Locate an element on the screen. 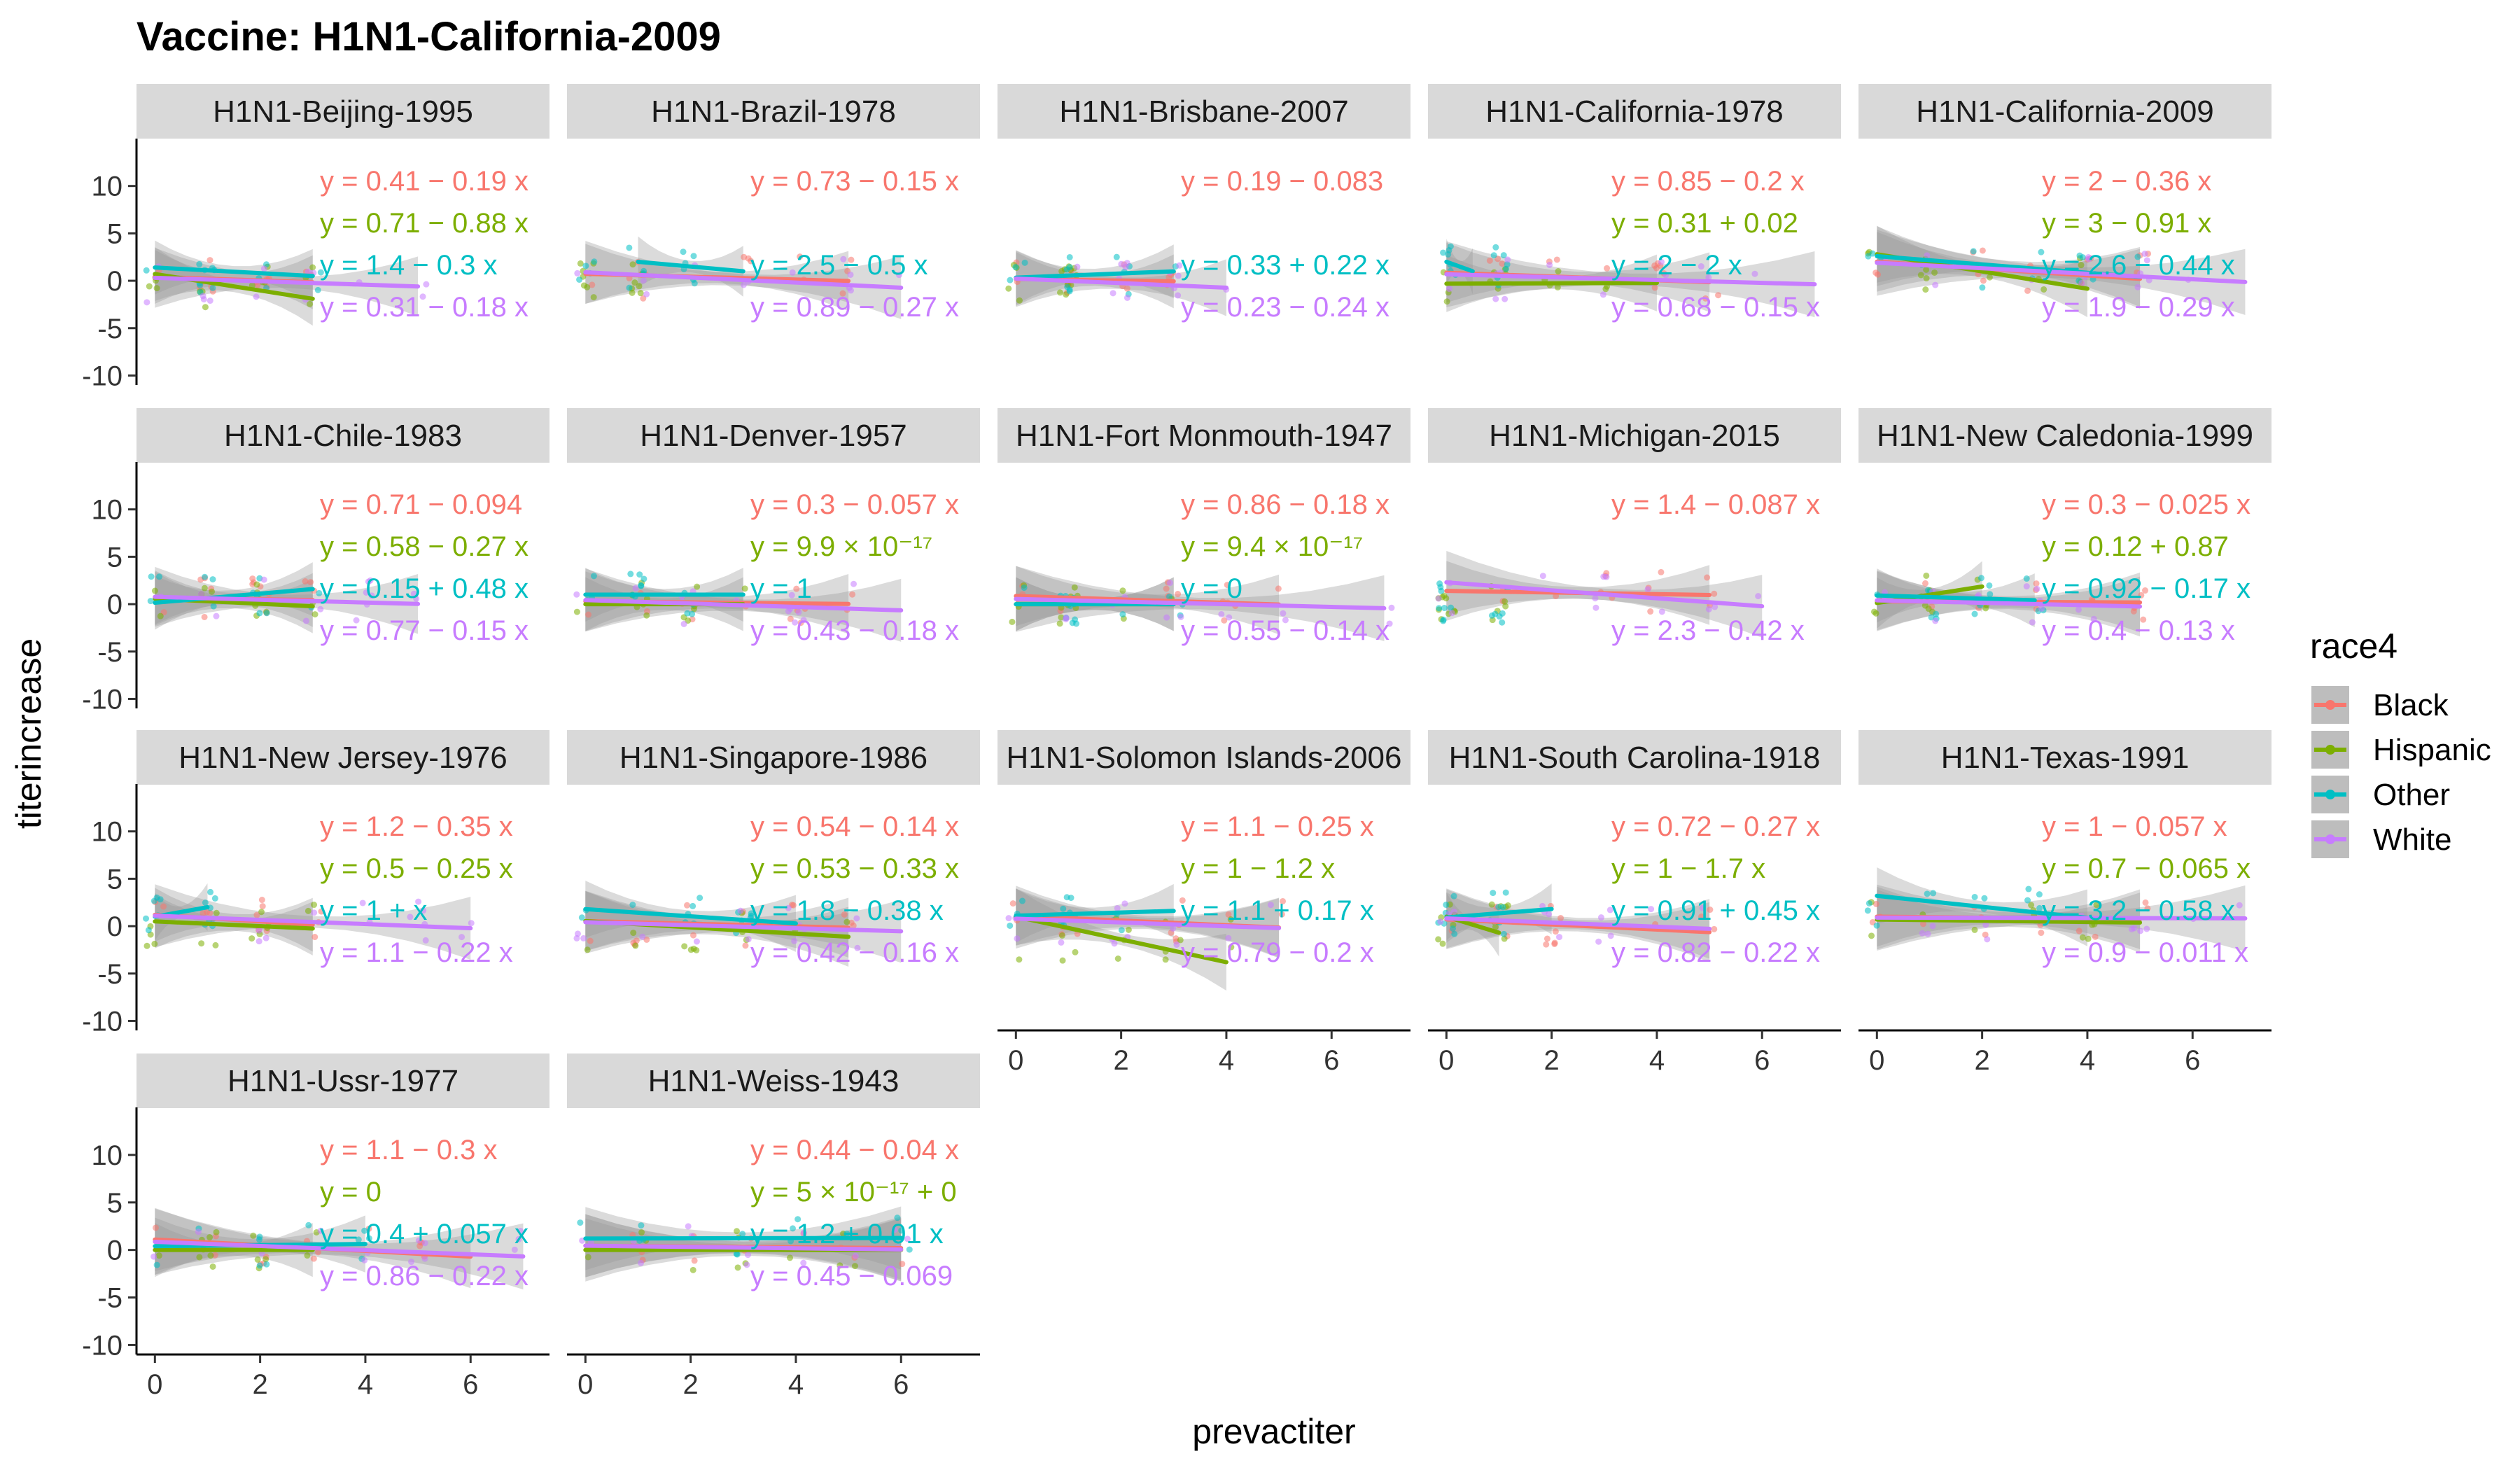  x-tick-label: 2 is located at coordinates (1120, 1060).